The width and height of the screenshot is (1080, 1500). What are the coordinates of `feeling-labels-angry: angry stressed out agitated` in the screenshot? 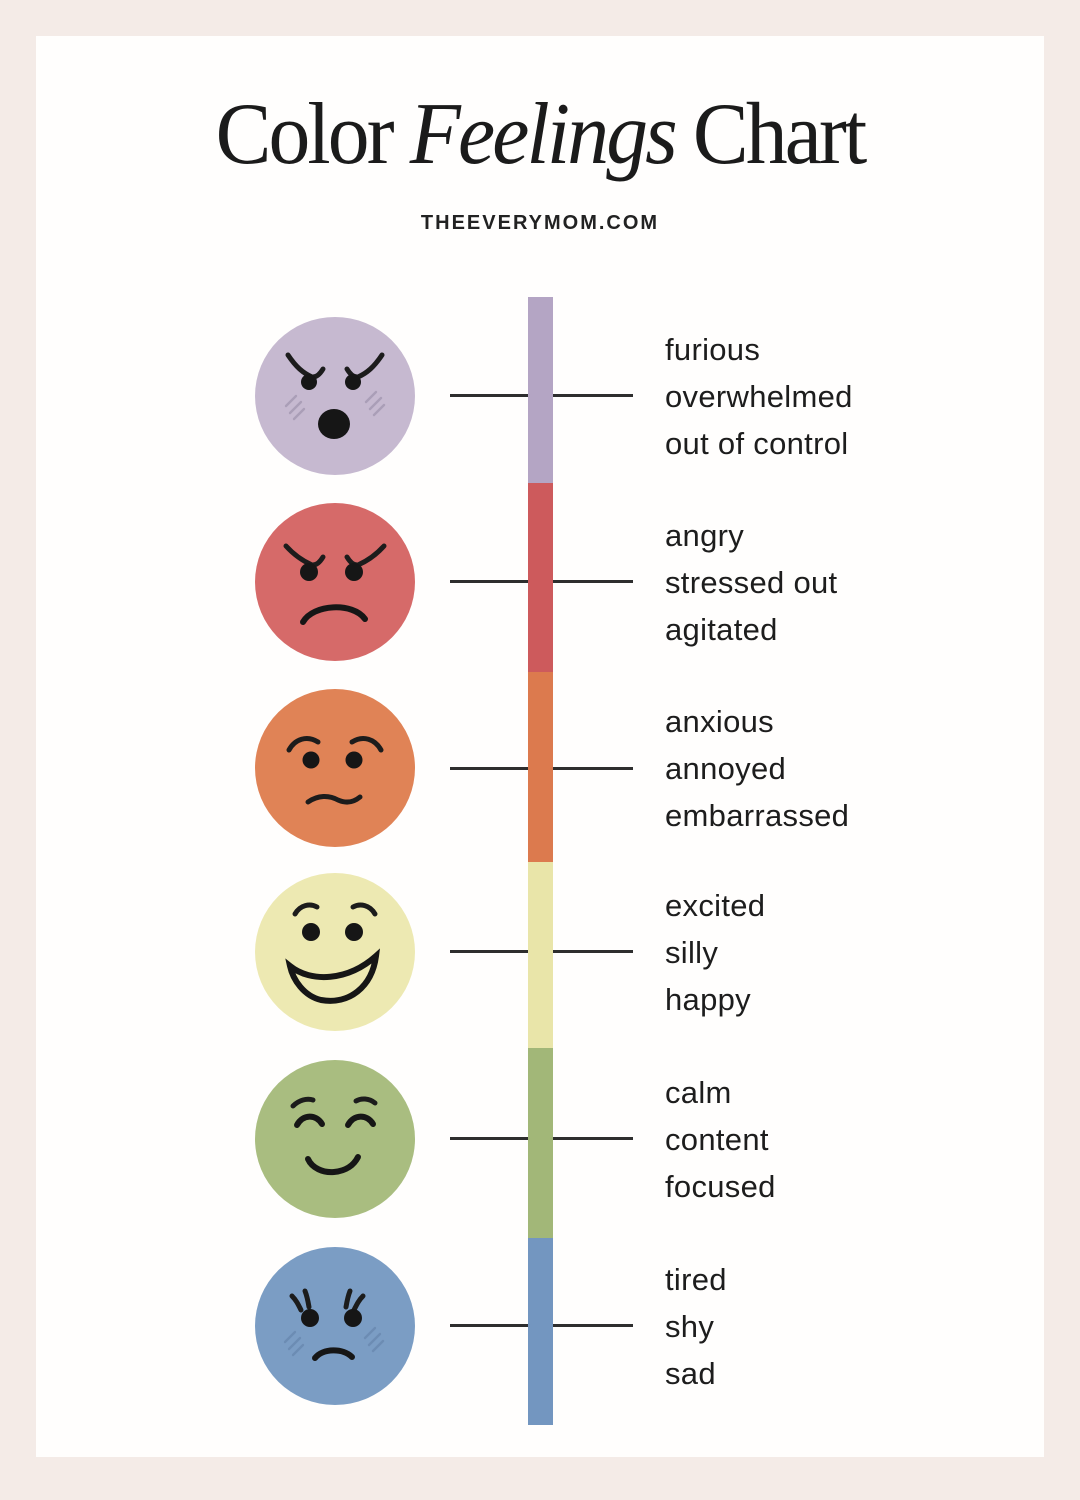 It's located at (751, 582).